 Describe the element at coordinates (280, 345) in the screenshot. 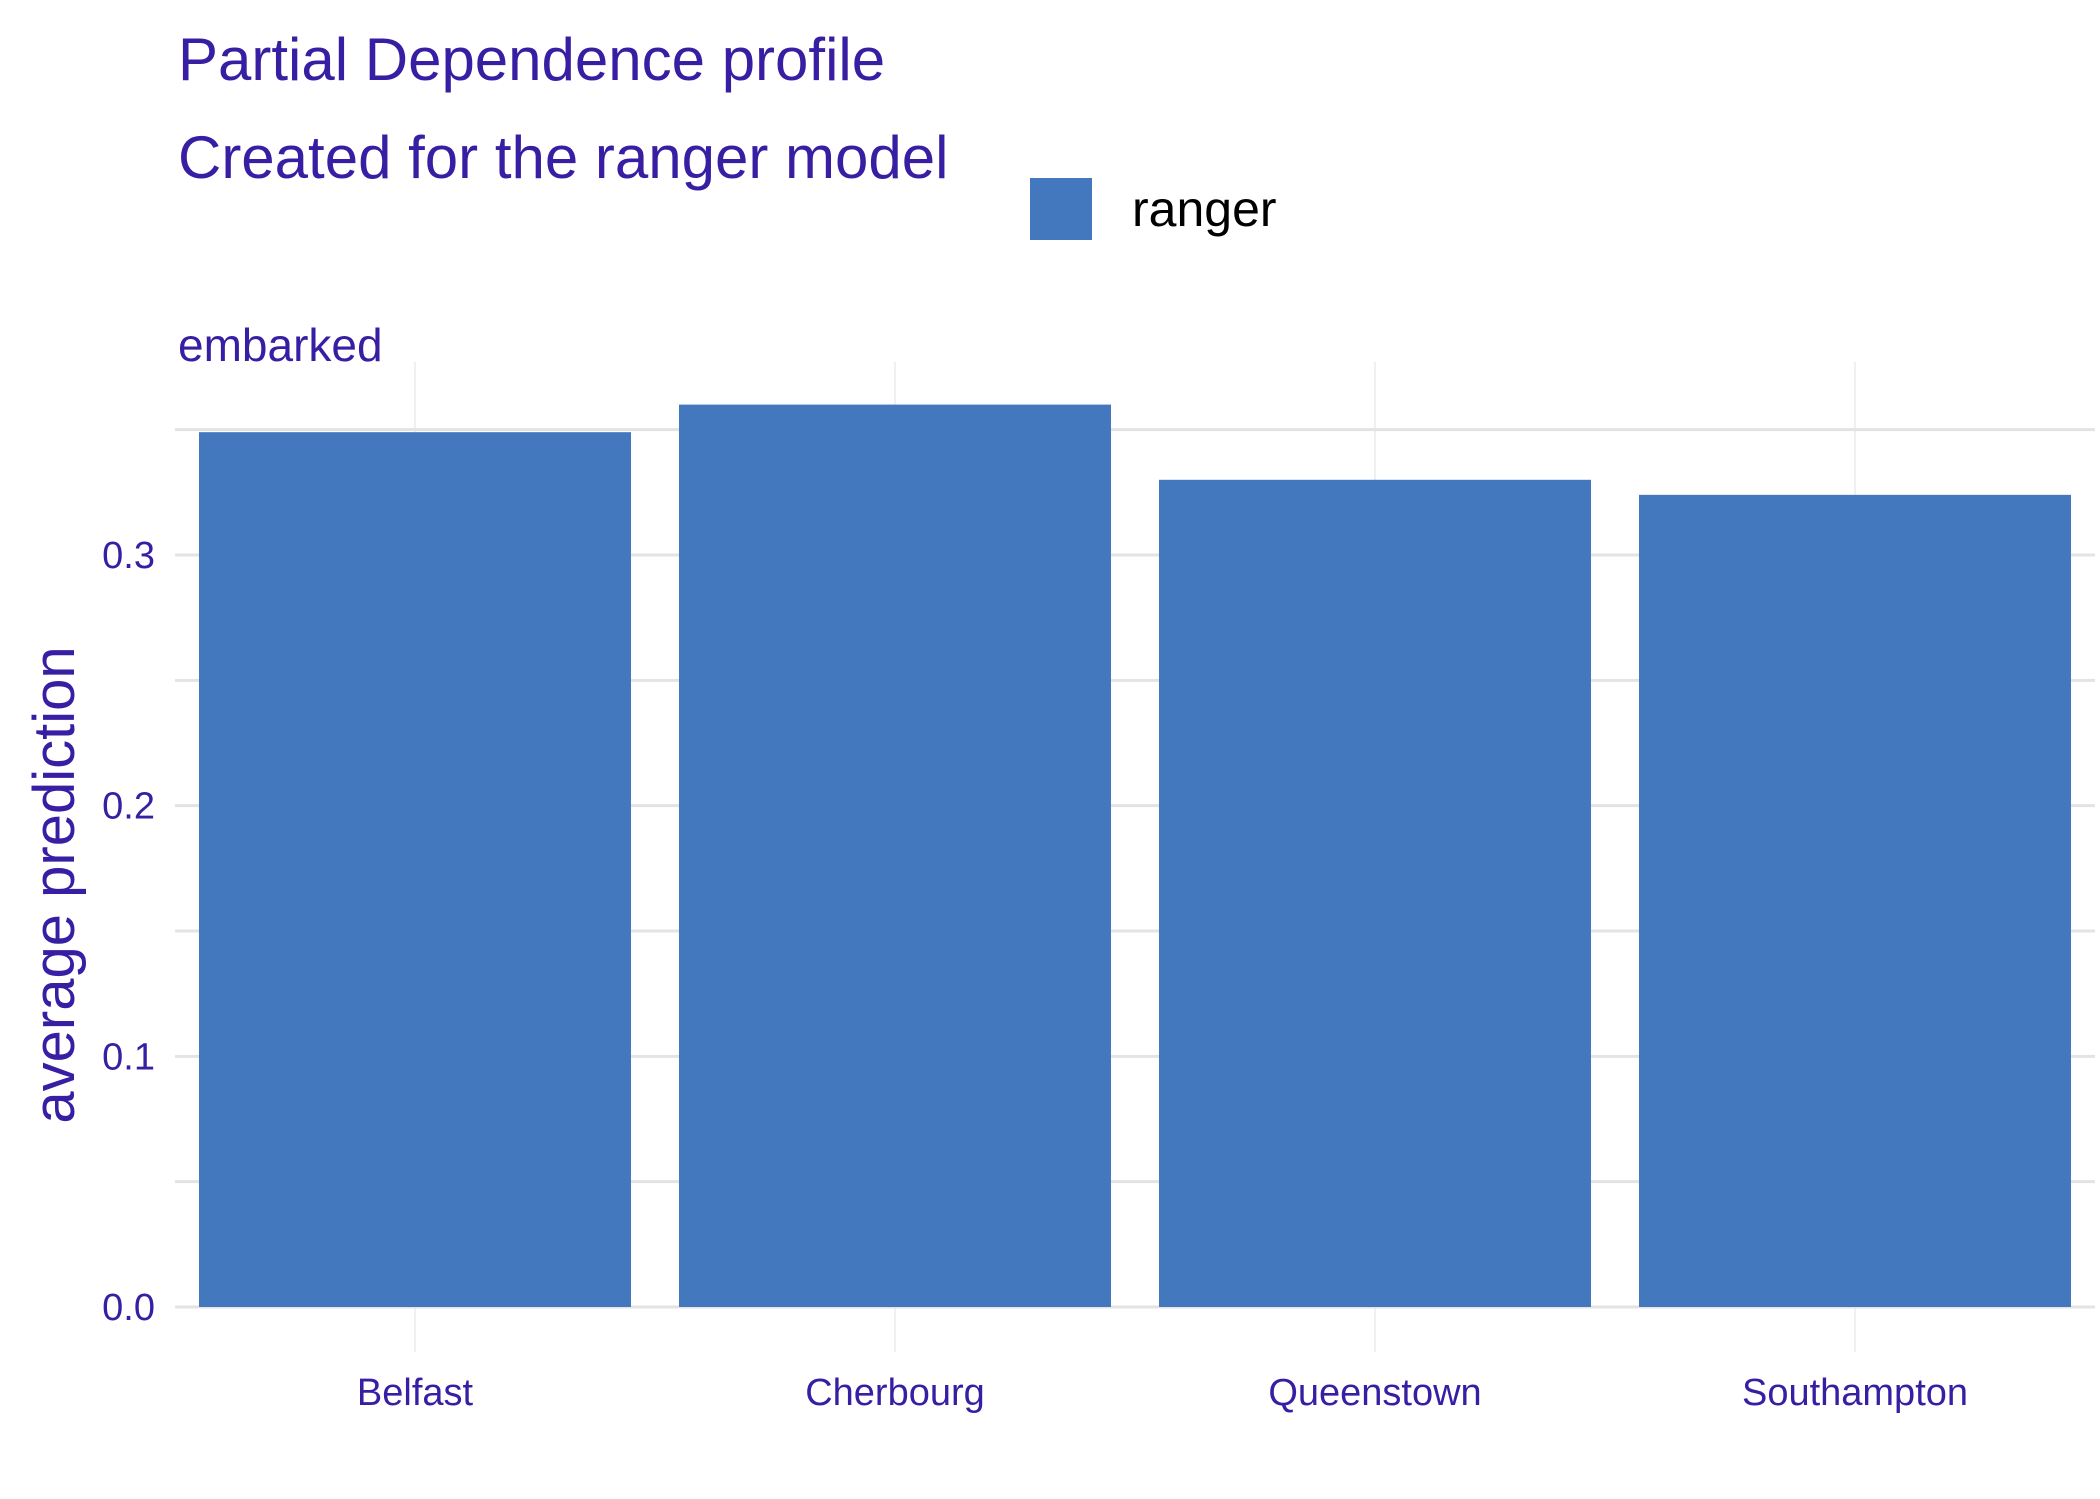

I see `facet-label: embarked` at that location.